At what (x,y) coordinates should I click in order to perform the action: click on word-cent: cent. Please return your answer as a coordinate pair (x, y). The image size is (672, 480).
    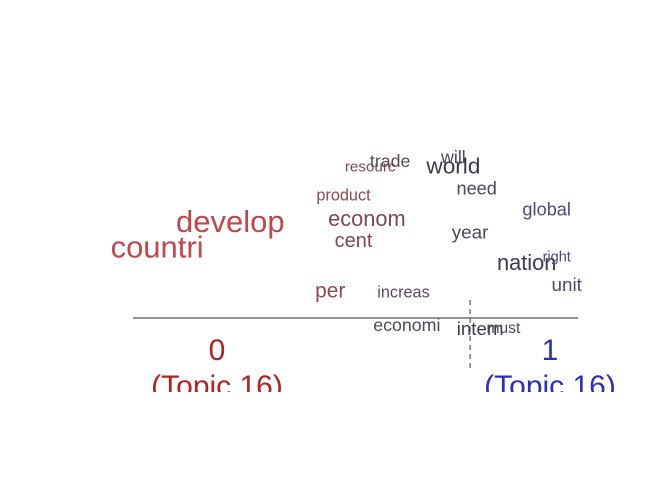
    Looking at the image, I should click on (354, 241).